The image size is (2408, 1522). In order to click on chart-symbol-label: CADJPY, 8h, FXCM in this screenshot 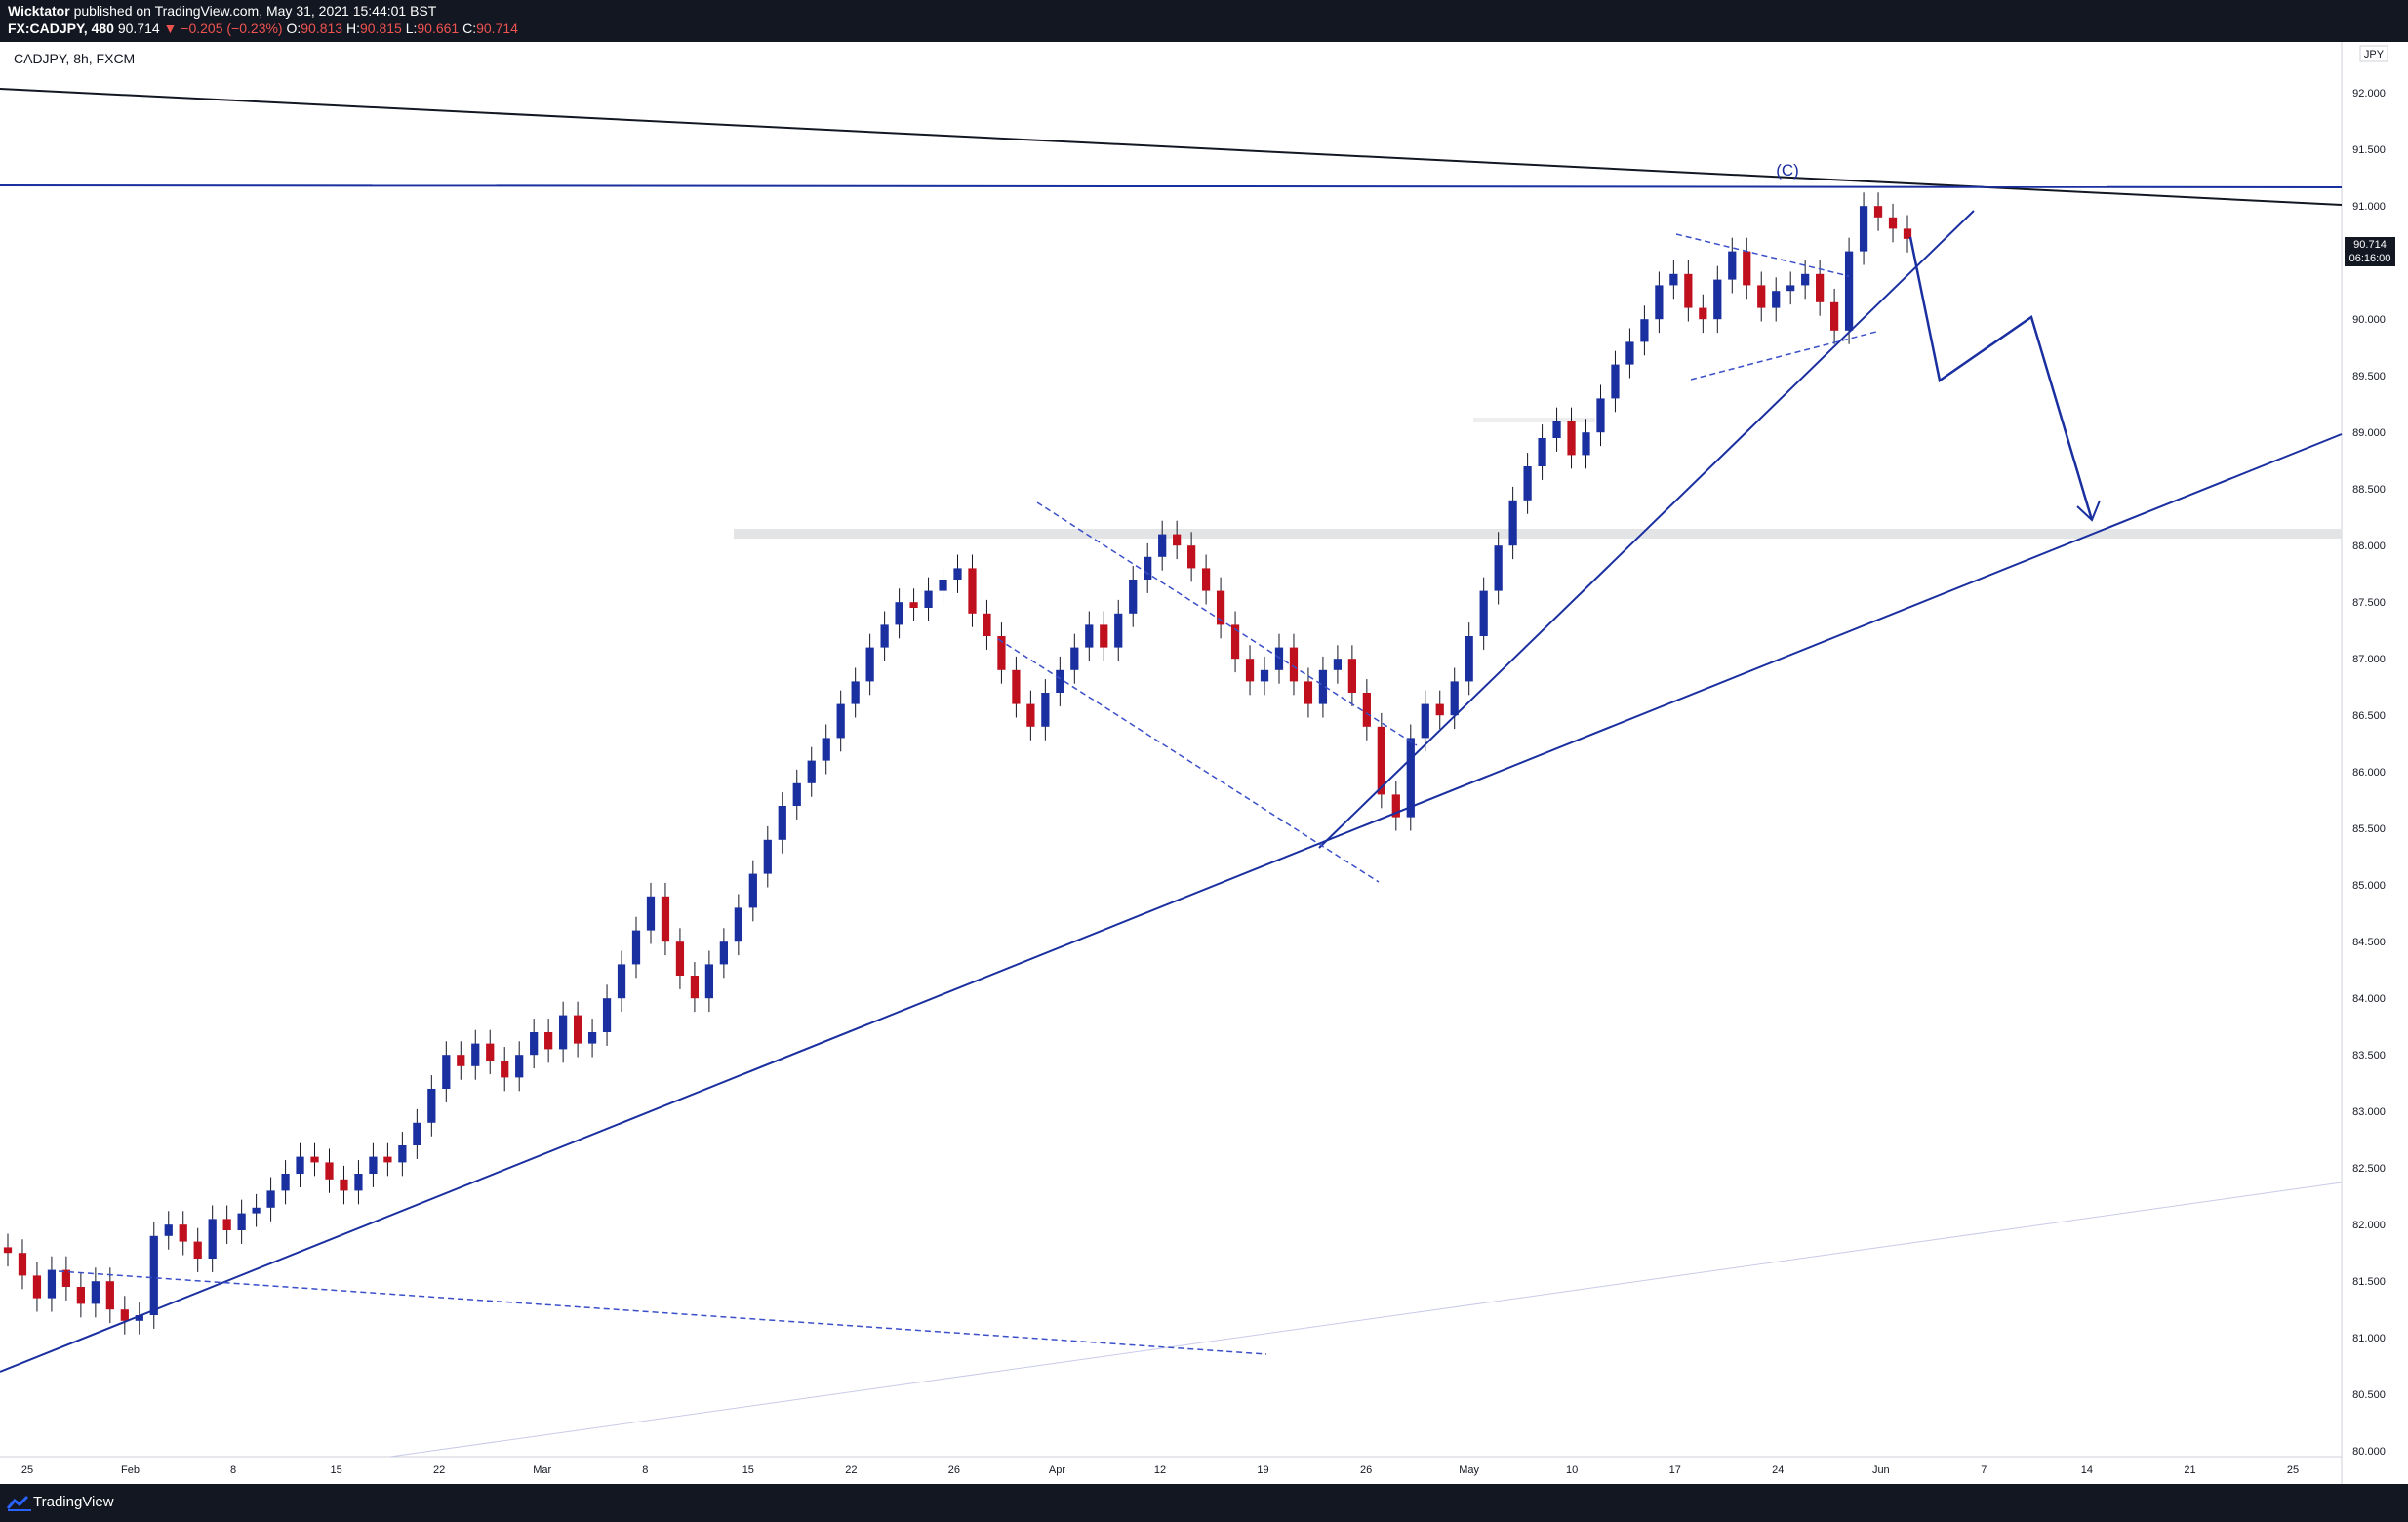, I will do `click(75, 58)`.